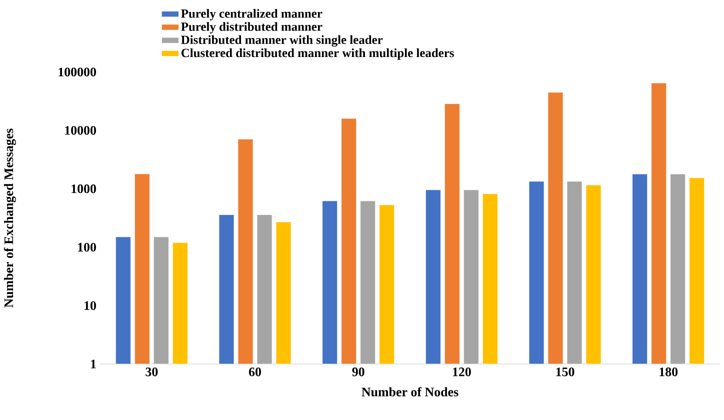  I want to click on y-tick-label: 10, so click(90, 305).